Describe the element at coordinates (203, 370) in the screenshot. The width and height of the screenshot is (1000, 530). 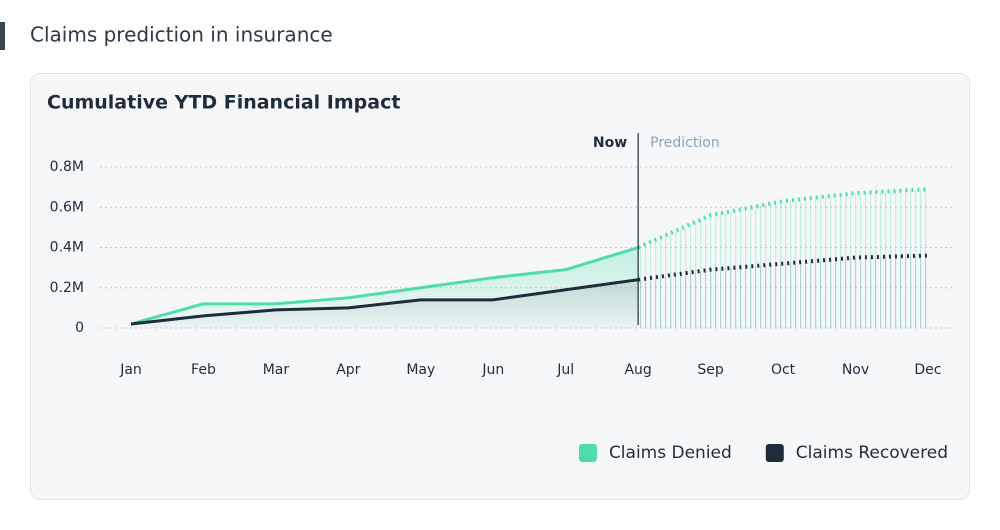
I see `x-tick-label: Feb` at that location.